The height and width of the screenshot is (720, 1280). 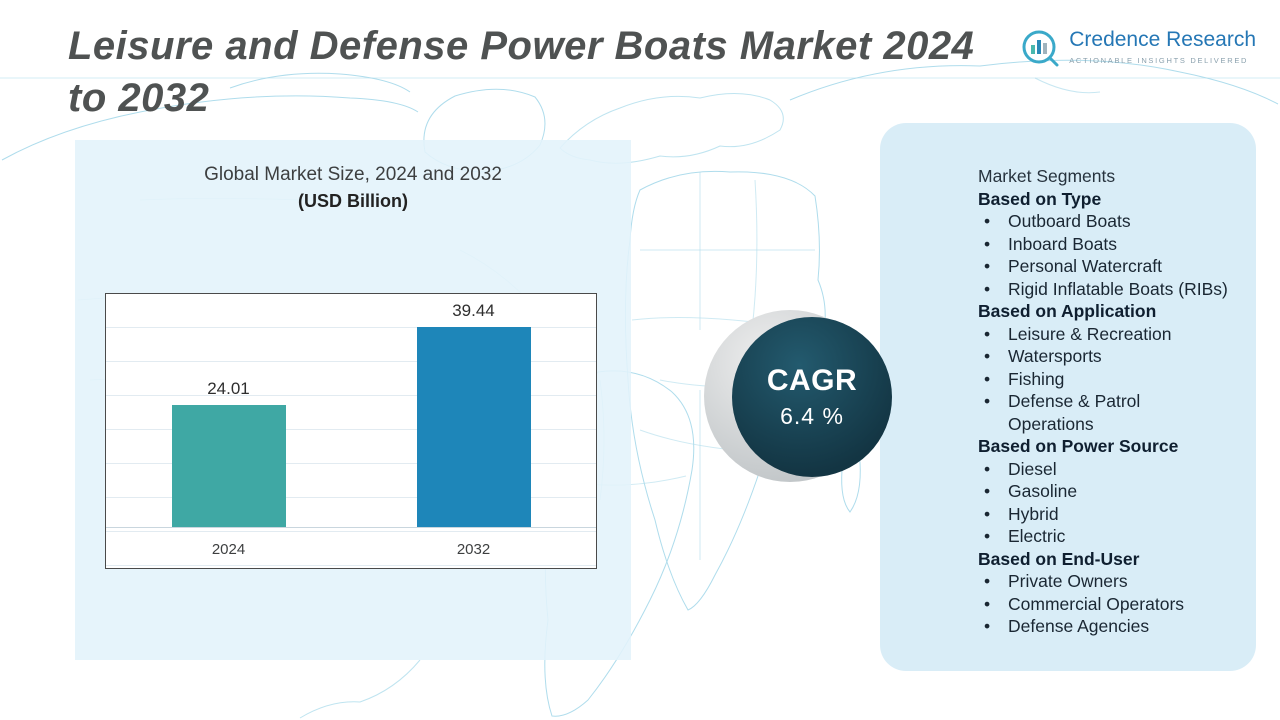 What do you see at coordinates (1043, 491) in the screenshot?
I see `segment-item-label: Gasoline` at bounding box center [1043, 491].